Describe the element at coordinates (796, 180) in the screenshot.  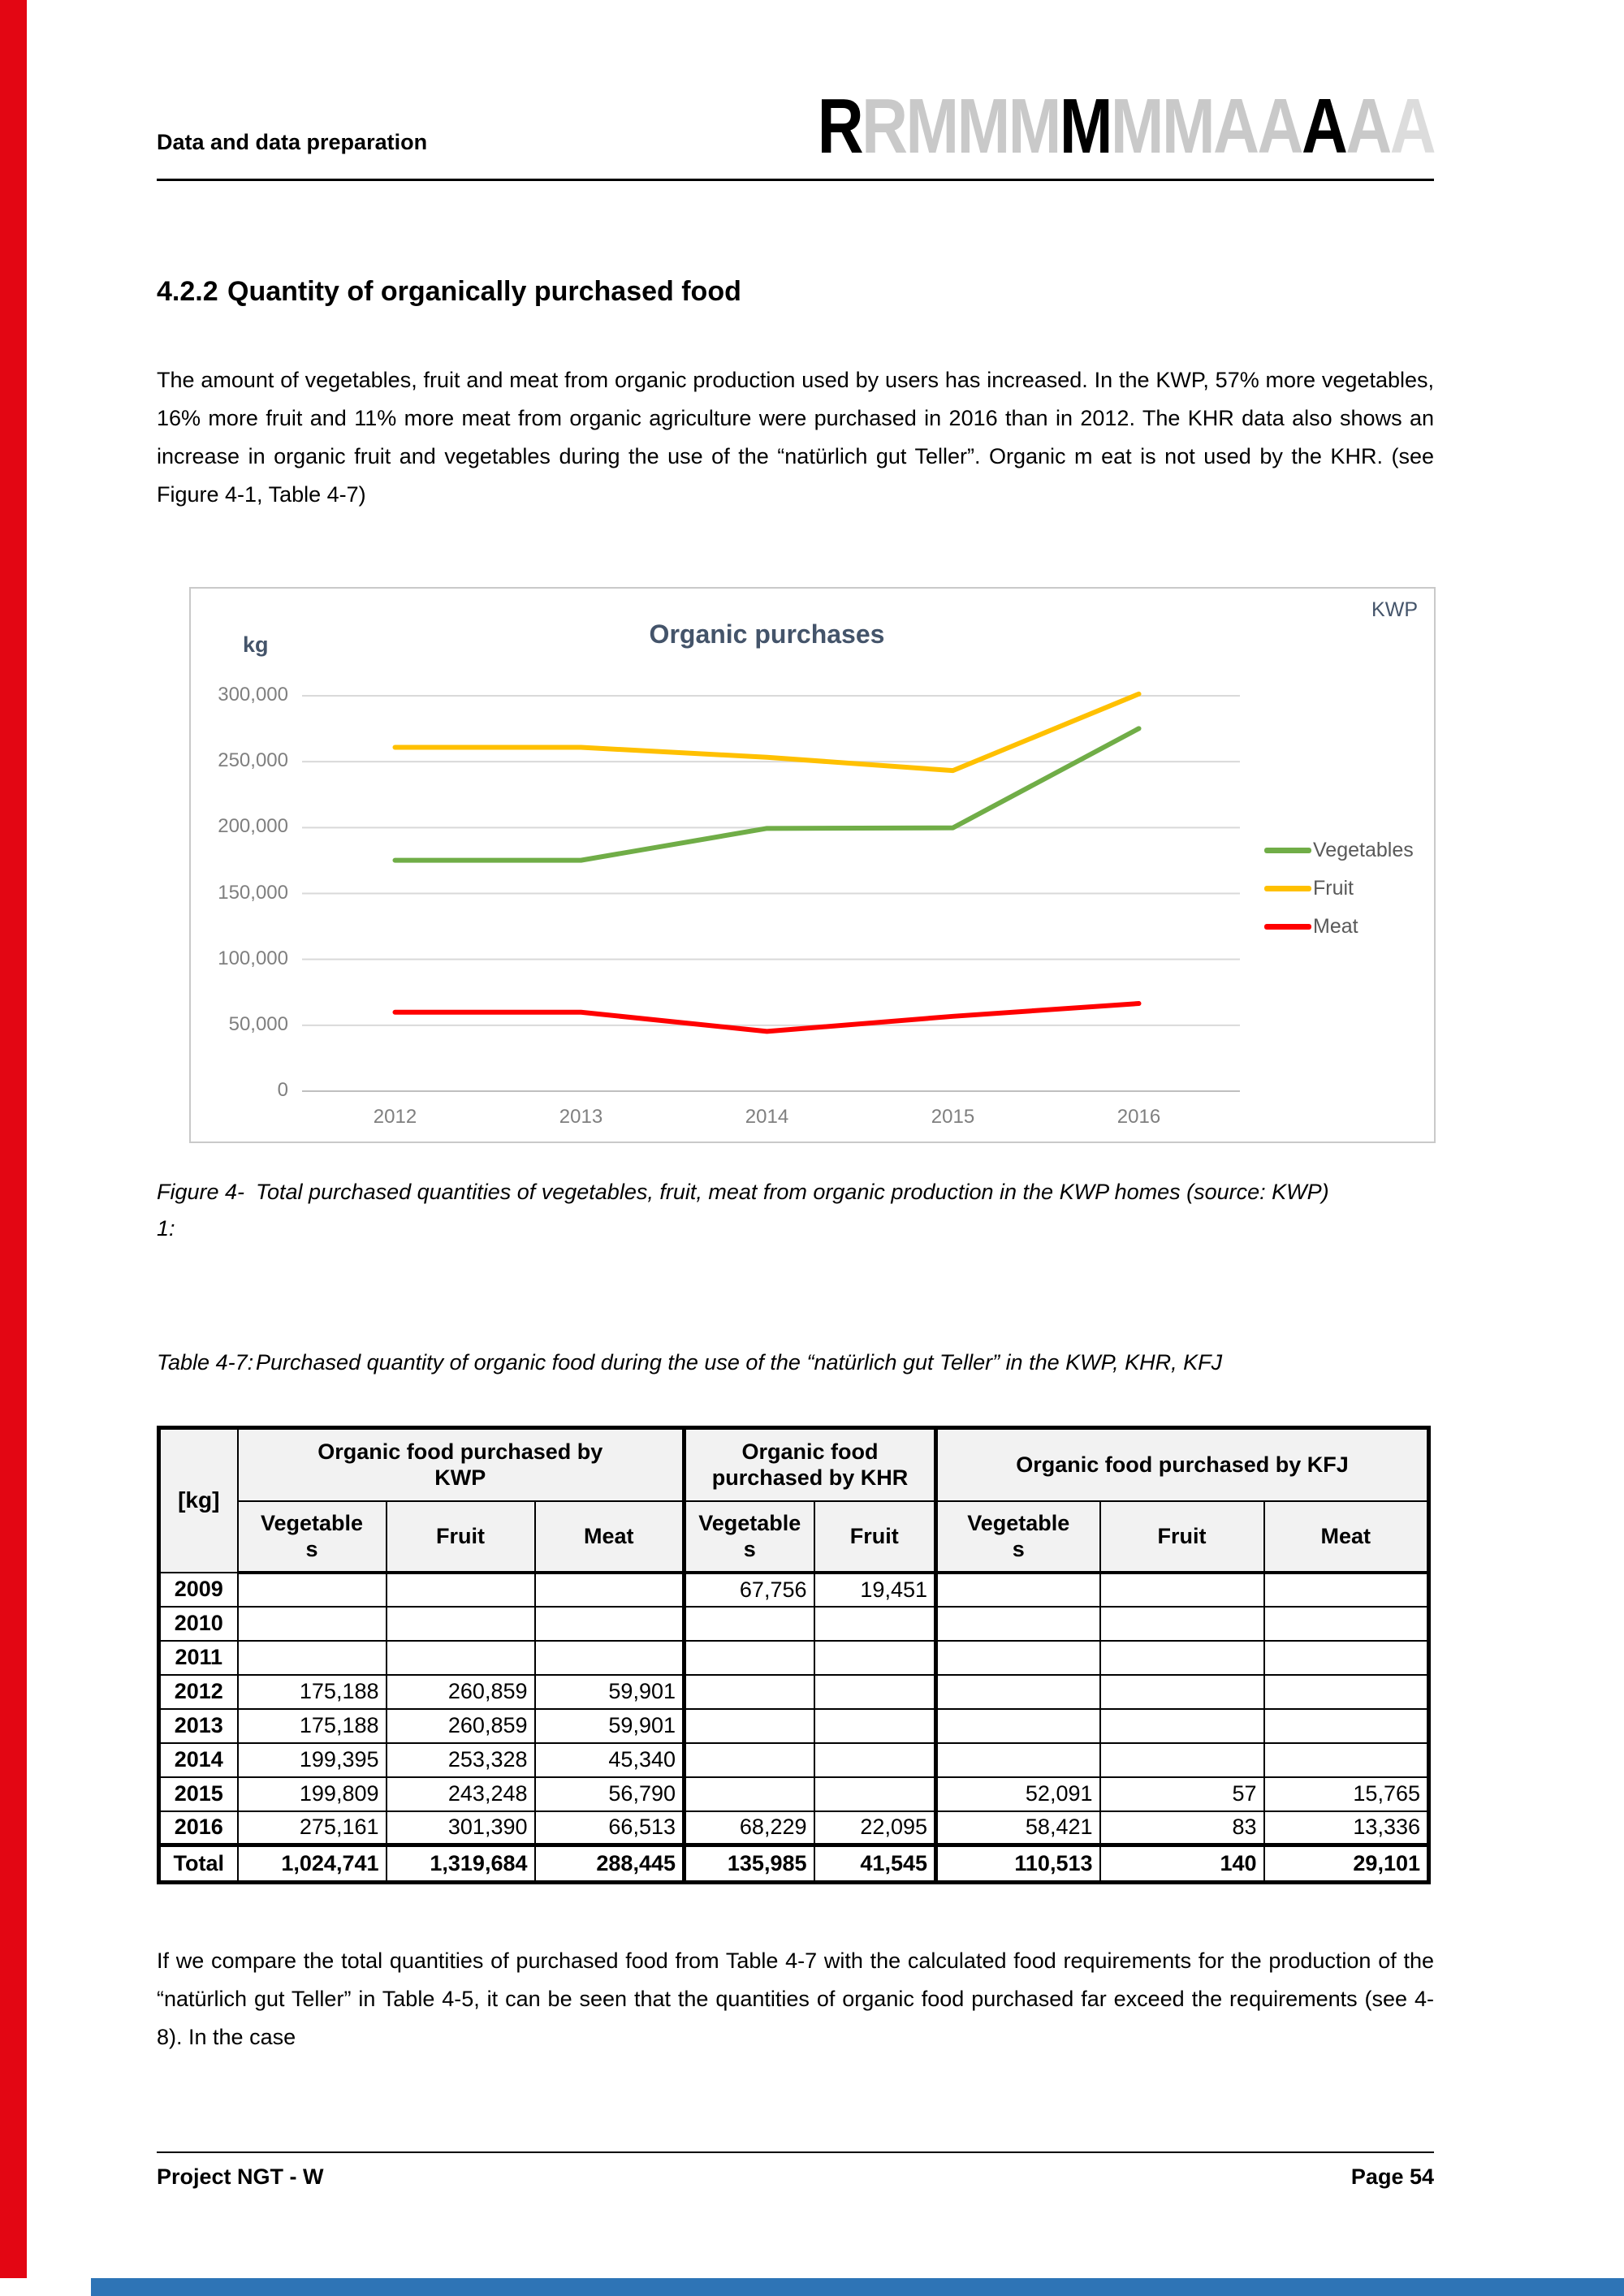
I see `header-rule` at that location.